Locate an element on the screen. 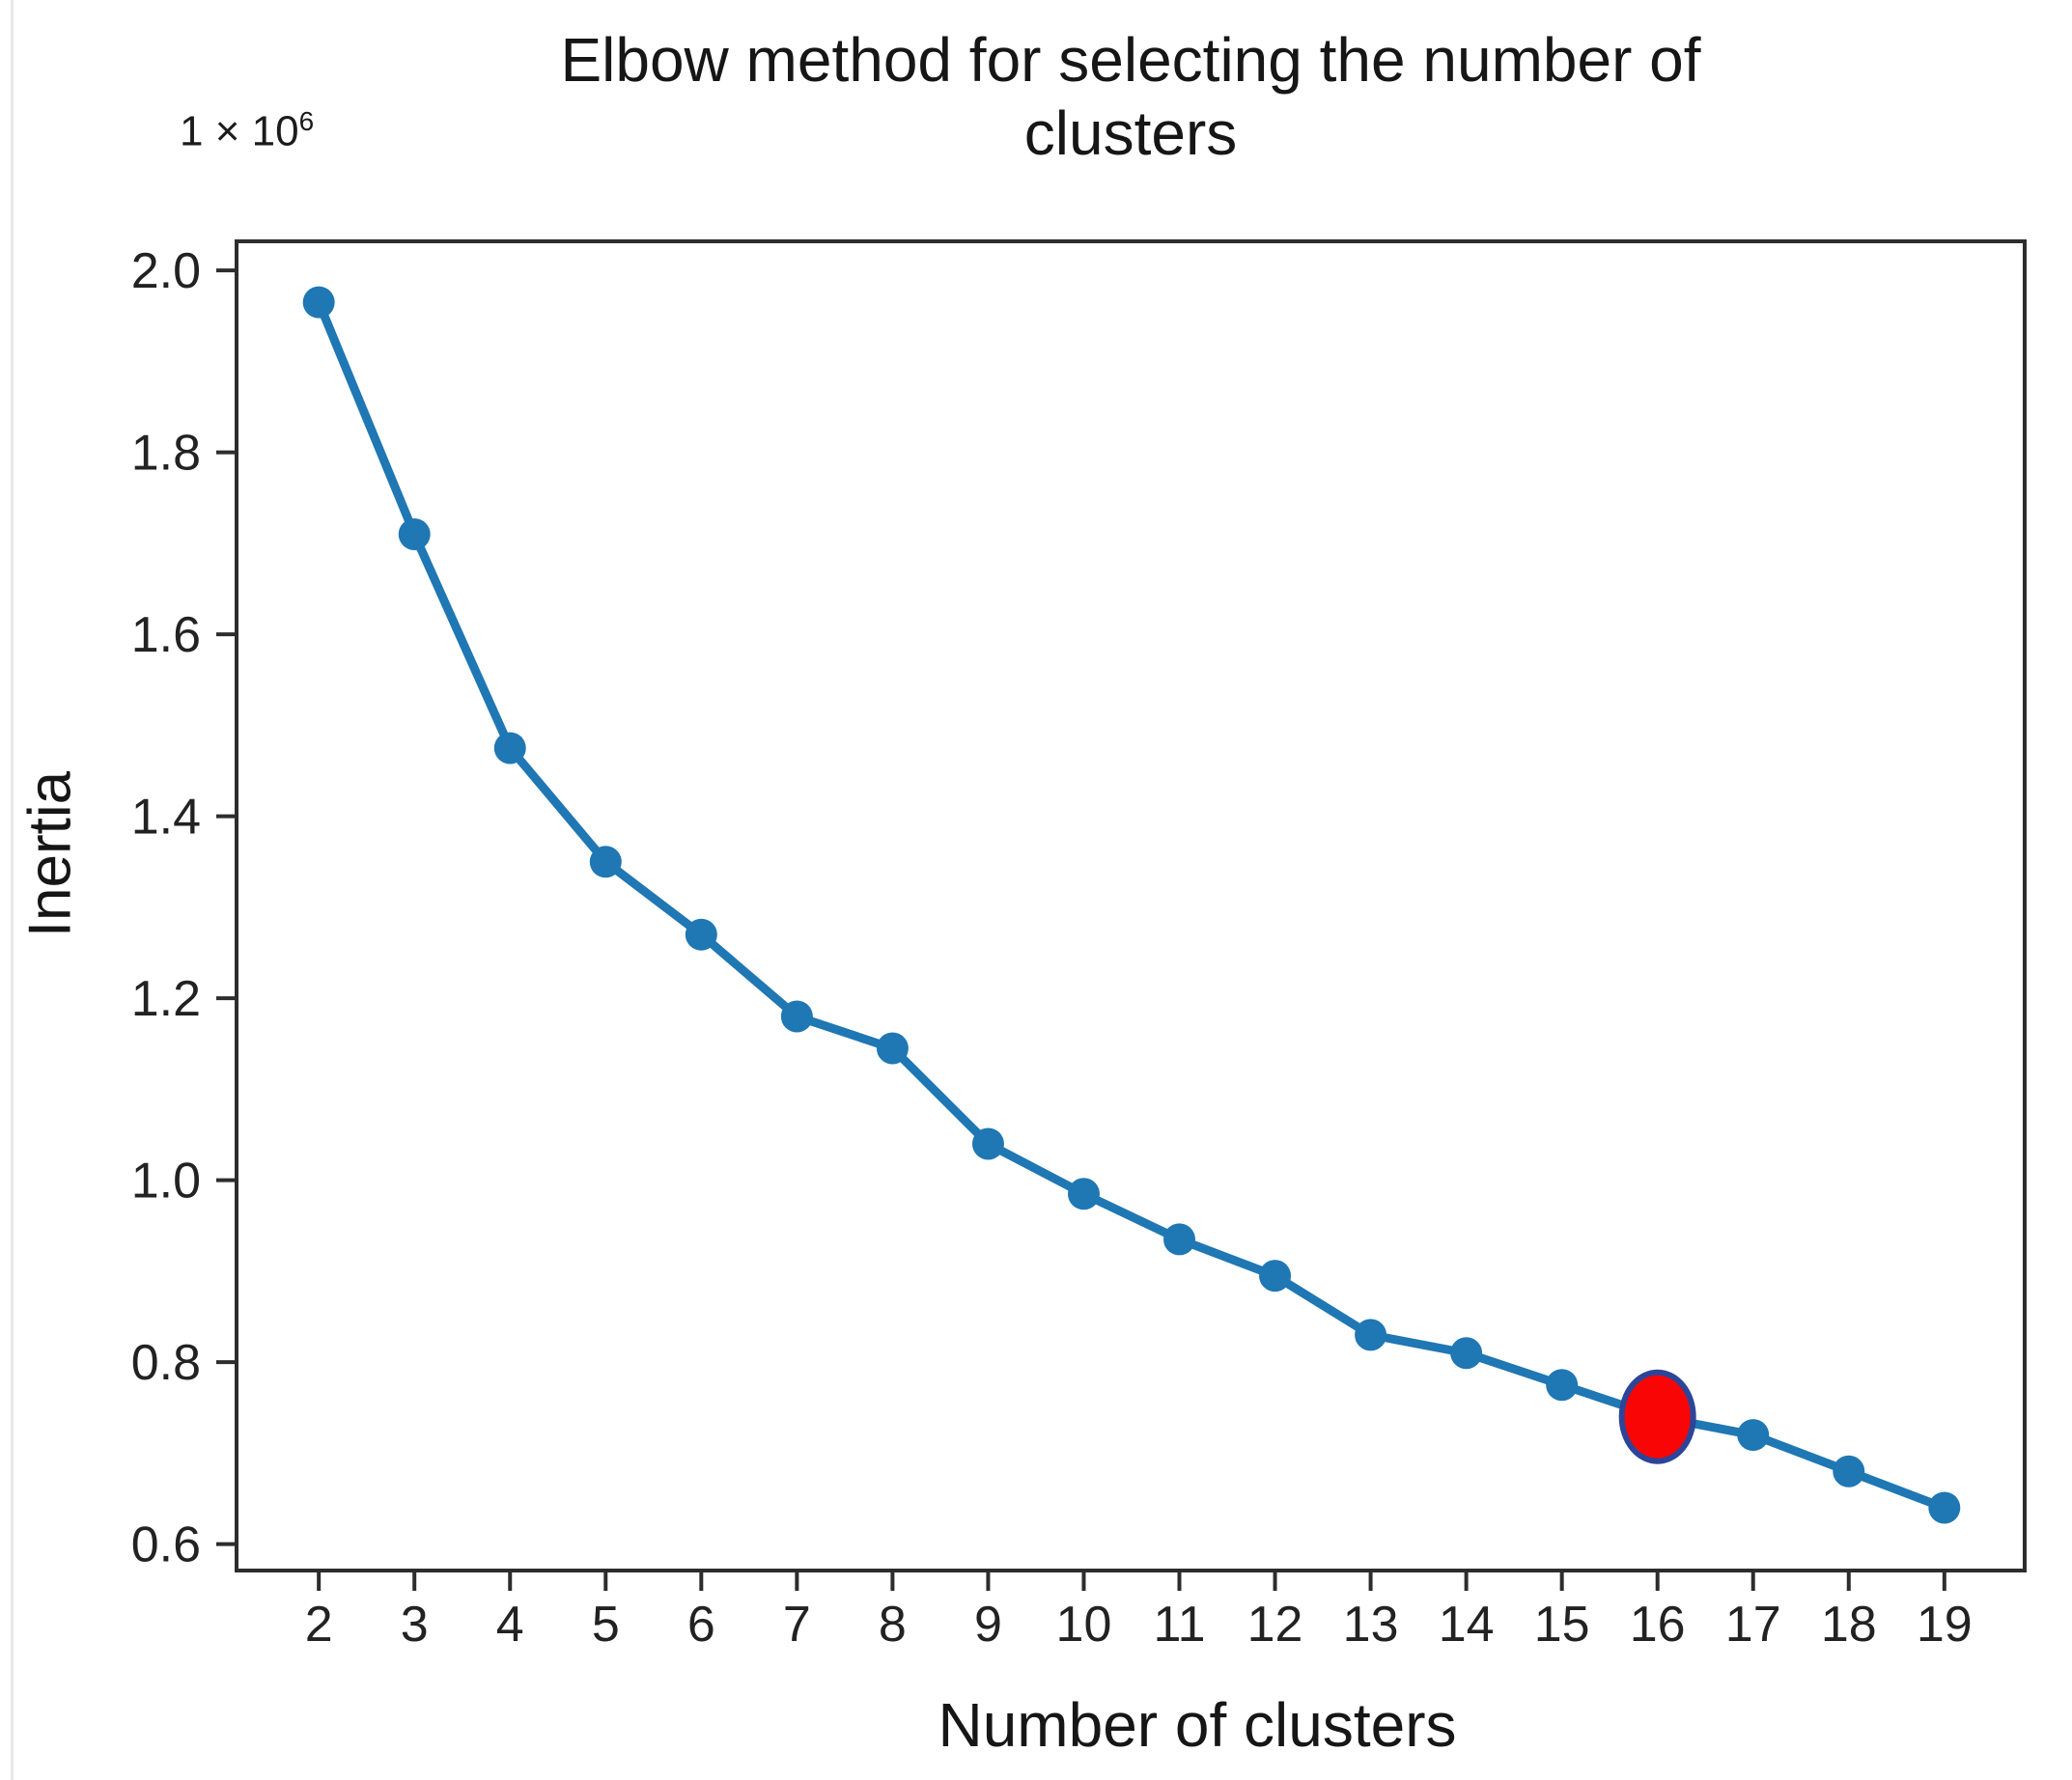  x-tick-label: 15 is located at coordinates (1562, 1625).